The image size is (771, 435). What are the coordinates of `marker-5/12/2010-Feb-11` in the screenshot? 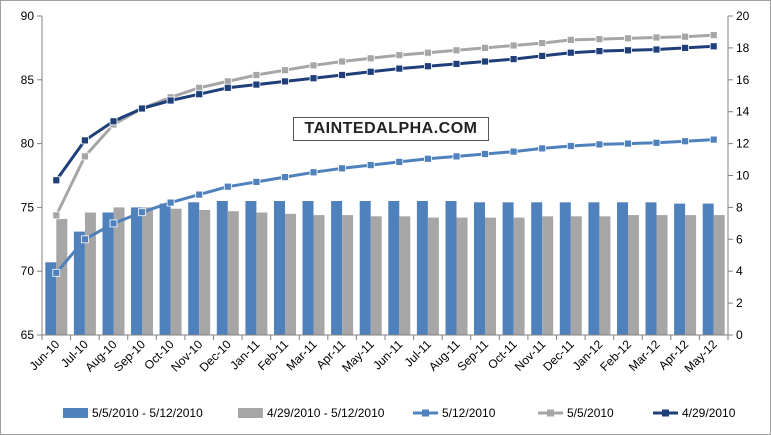 It's located at (285, 177).